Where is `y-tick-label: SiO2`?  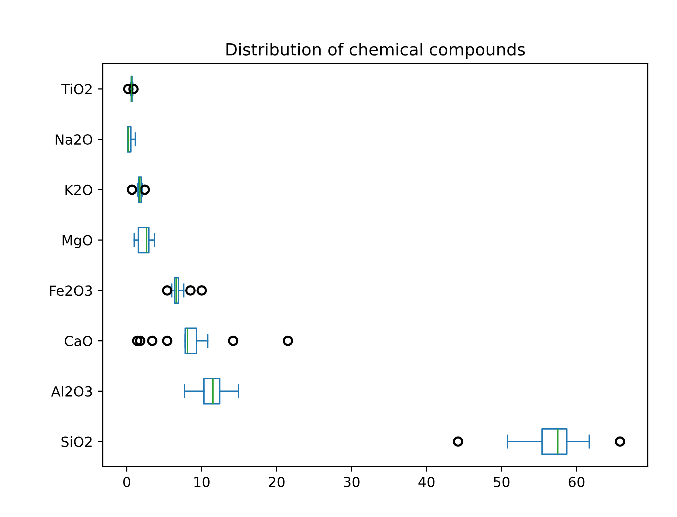
y-tick-label: SiO2 is located at coordinates (77, 442).